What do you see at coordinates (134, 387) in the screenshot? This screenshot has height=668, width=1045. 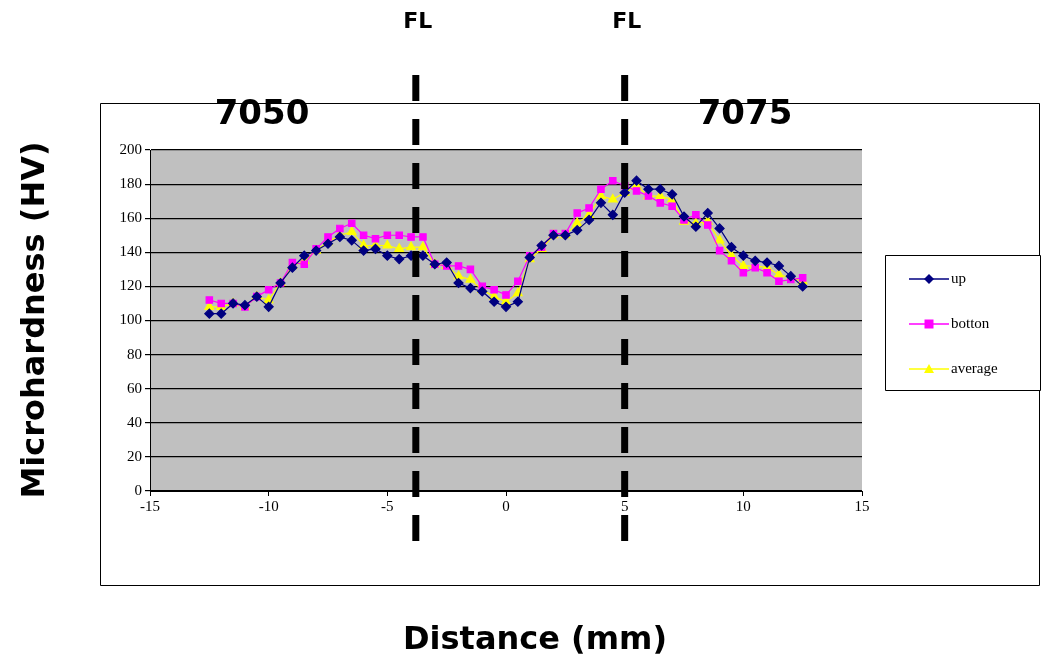 I see `y-tick-label: 60` at bounding box center [134, 387].